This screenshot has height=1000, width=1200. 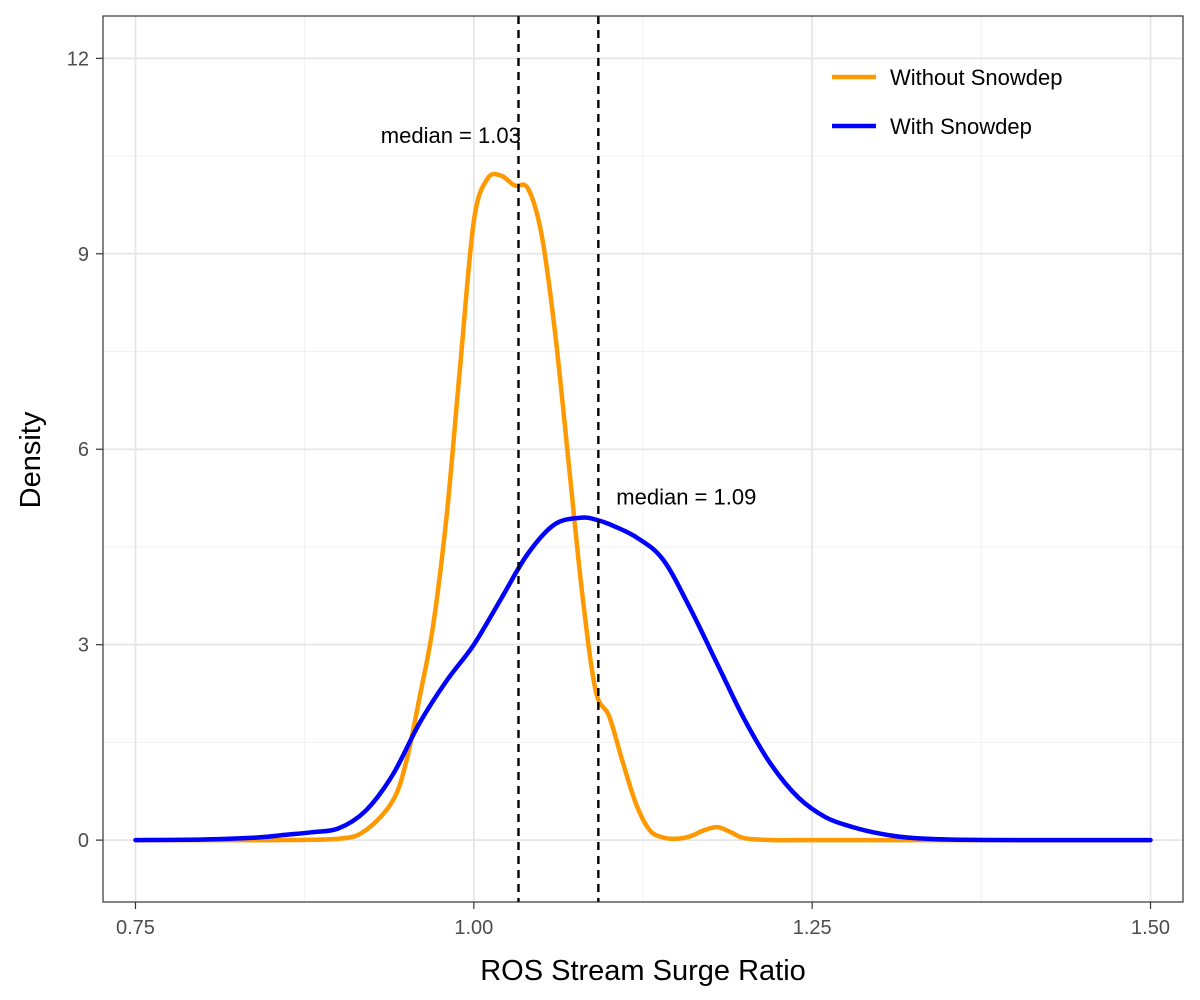 What do you see at coordinates (812, 928) in the screenshot?
I see `x-tick-label: 1.25` at bounding box center [812, 928].